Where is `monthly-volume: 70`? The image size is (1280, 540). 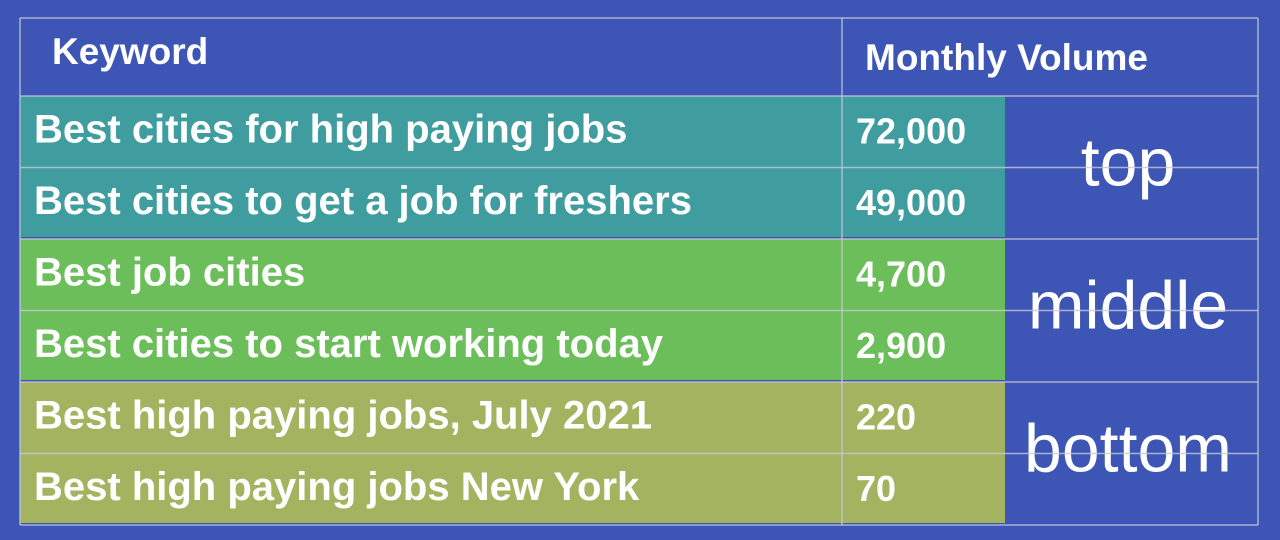
monthly-volume: 70 is located at coordinates (876, 488).